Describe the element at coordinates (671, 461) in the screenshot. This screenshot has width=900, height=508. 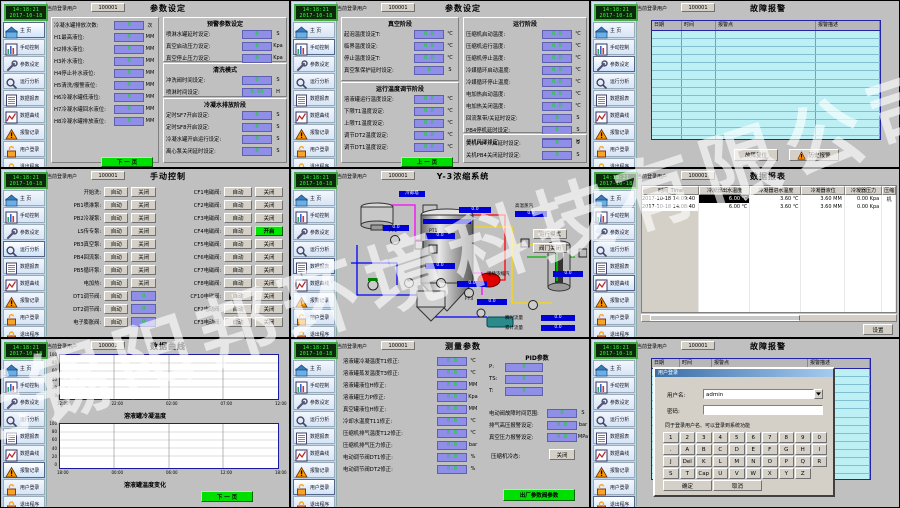
I see `key-j: J` at that location.